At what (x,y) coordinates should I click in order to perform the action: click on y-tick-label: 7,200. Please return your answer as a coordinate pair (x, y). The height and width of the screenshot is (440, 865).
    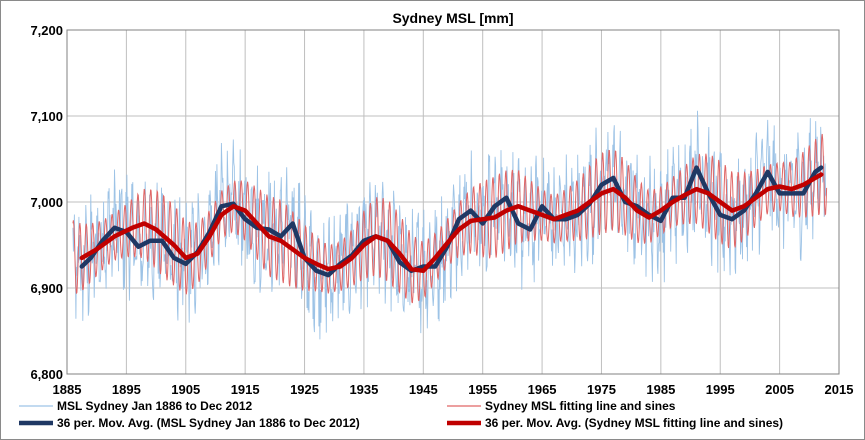
    Looking at the image, I should click on (46, 30).